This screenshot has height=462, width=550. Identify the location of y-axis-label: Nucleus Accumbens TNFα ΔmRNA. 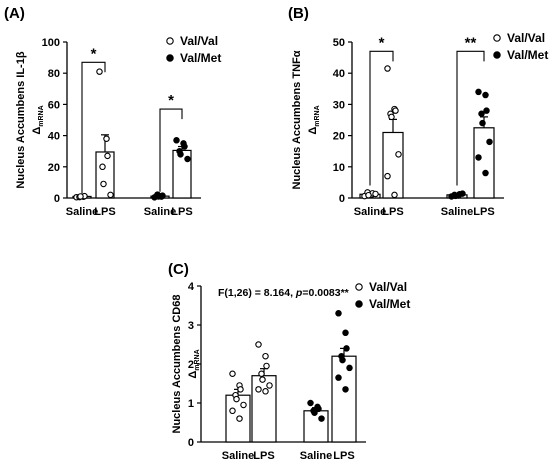
(306, 119).